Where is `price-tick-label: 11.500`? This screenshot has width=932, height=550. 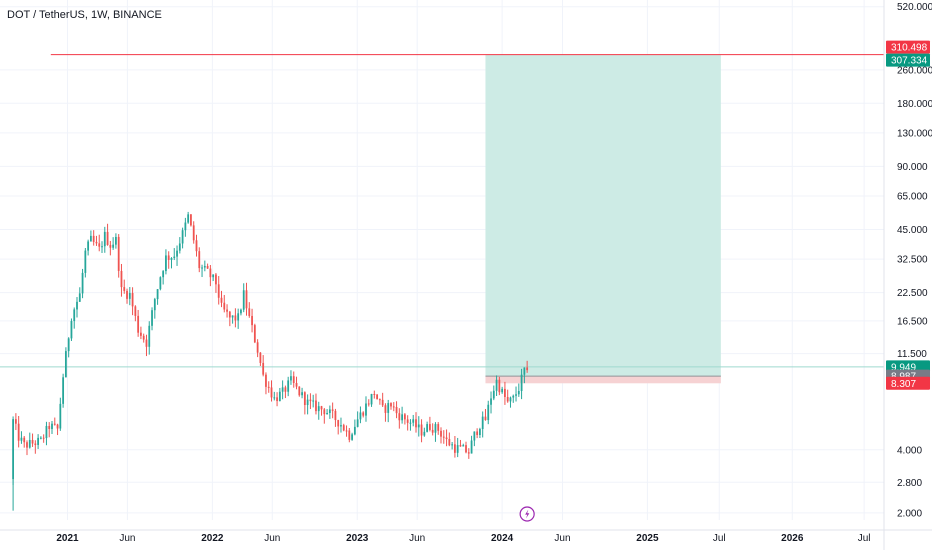 price-tick-label: 11.500 is located at coordinates (912, 354).